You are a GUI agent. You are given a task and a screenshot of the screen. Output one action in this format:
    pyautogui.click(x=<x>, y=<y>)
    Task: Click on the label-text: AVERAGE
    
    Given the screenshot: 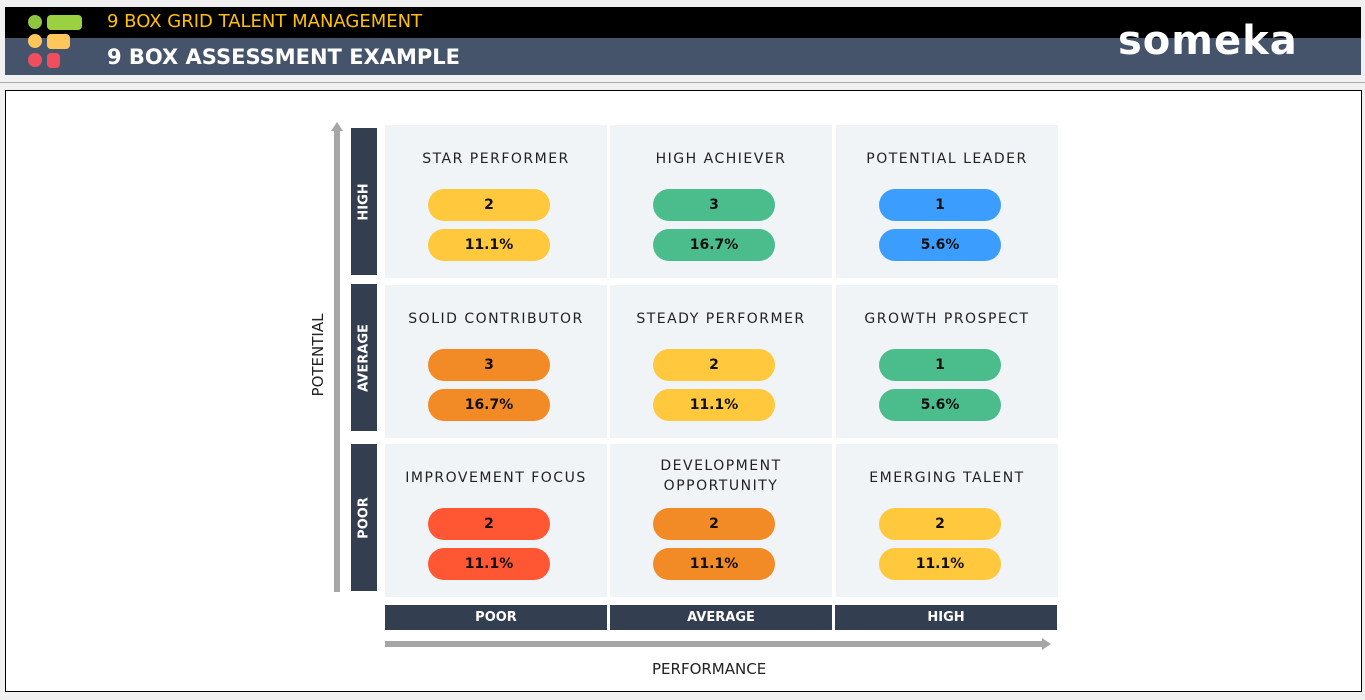 What is the action you would take?
    pyautogui.click(x=364, y=357)
    